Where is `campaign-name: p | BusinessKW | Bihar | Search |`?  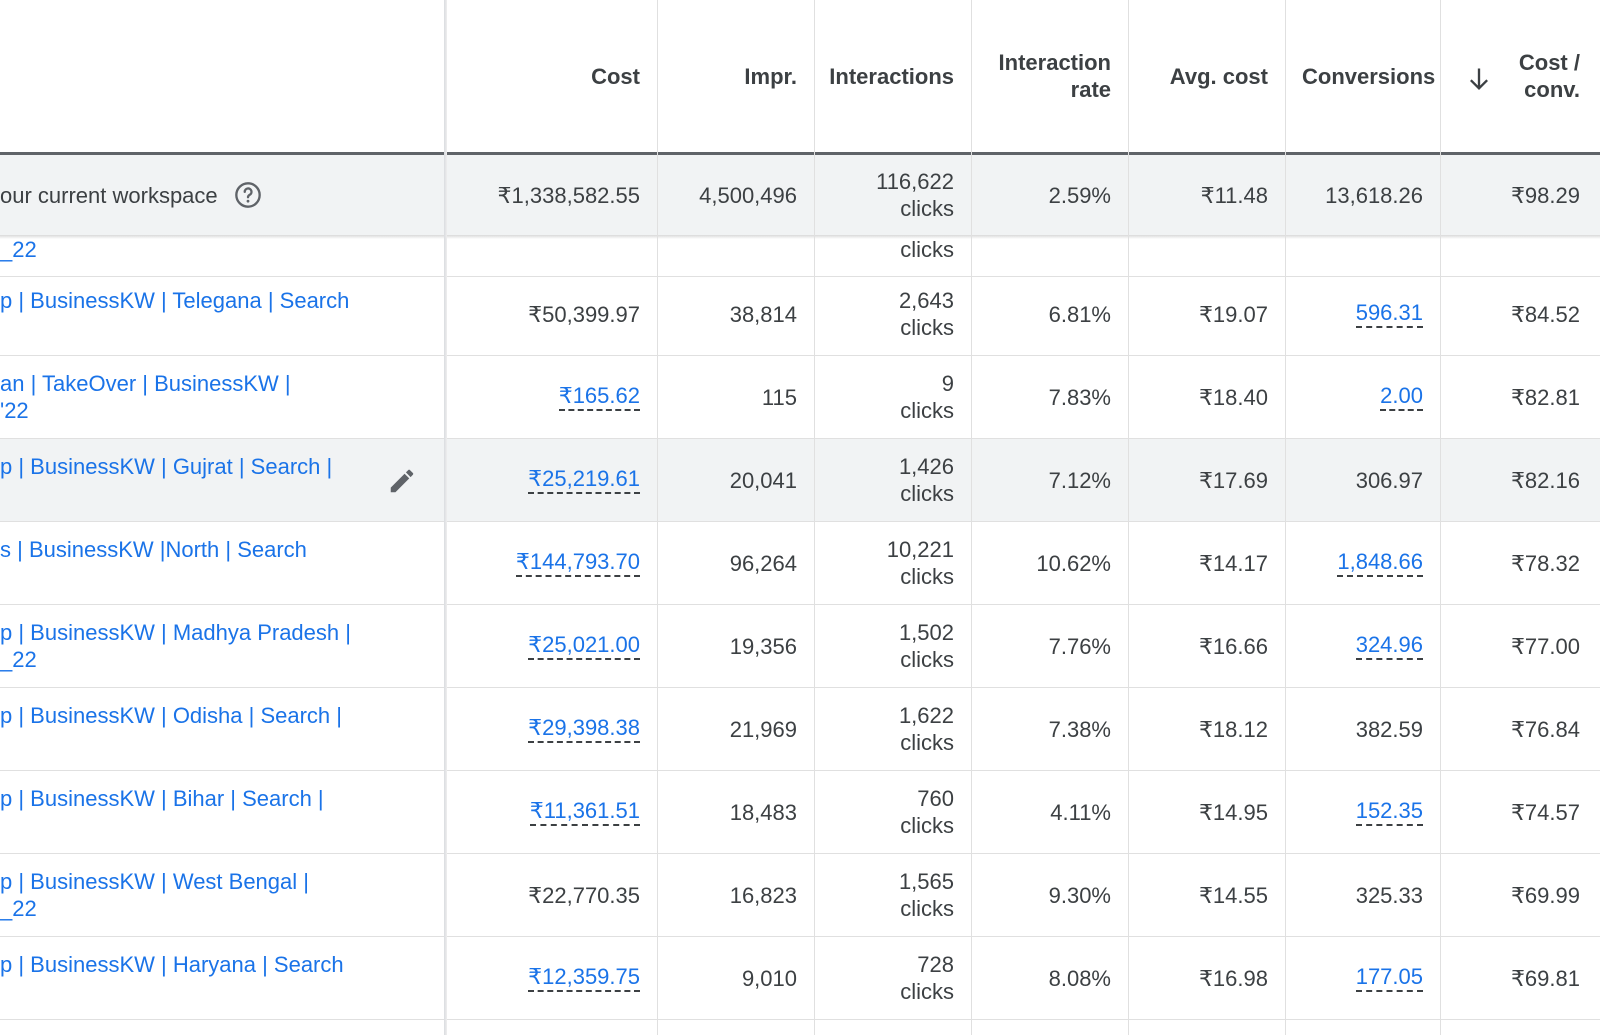
campaign-name: p | BusinessKW | Bihar | Search | is located at coordinates (222, 812).